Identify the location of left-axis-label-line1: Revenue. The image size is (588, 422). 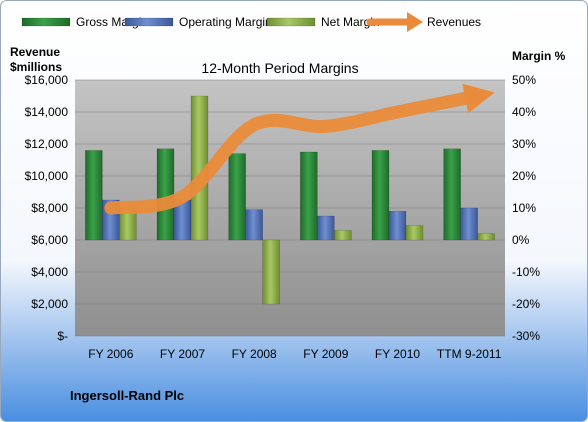
(35, 52).